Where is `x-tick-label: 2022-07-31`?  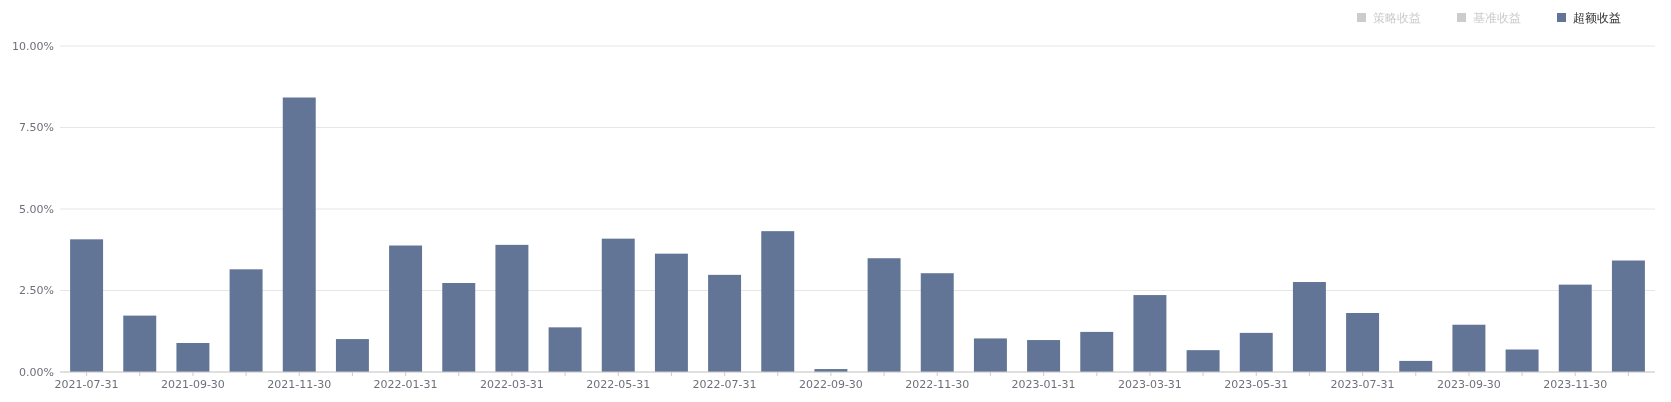
x-tick-label: 2022-07-31 is located at coordinates (724, 384).